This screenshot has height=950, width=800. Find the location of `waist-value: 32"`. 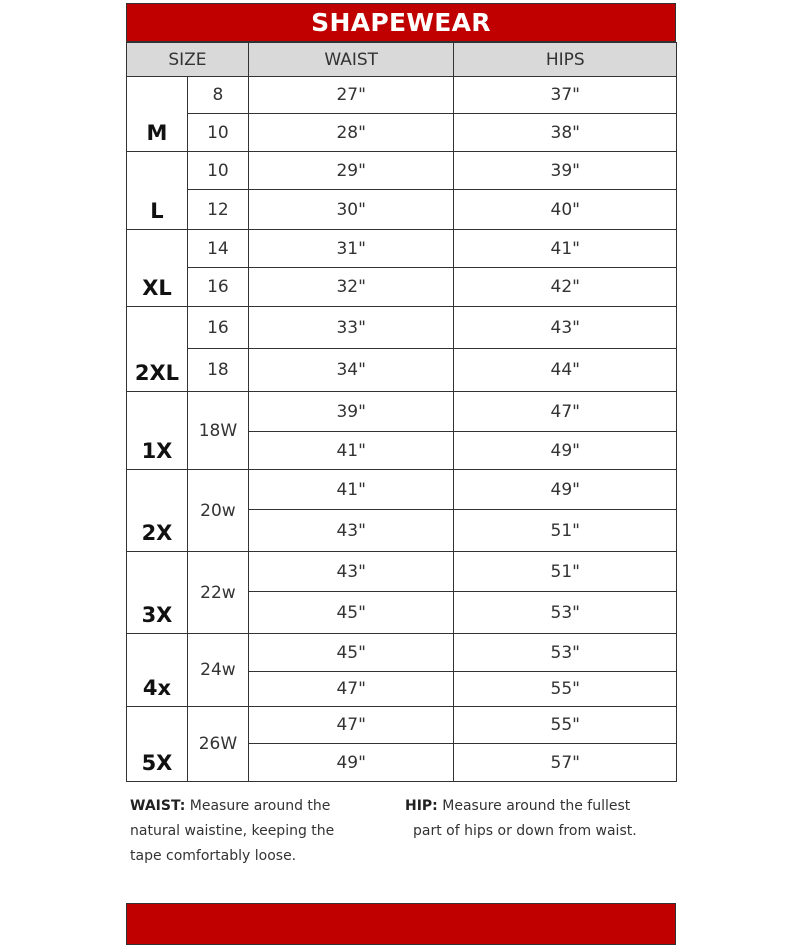

waist-value: 32" is located at coordinates (351, 287).